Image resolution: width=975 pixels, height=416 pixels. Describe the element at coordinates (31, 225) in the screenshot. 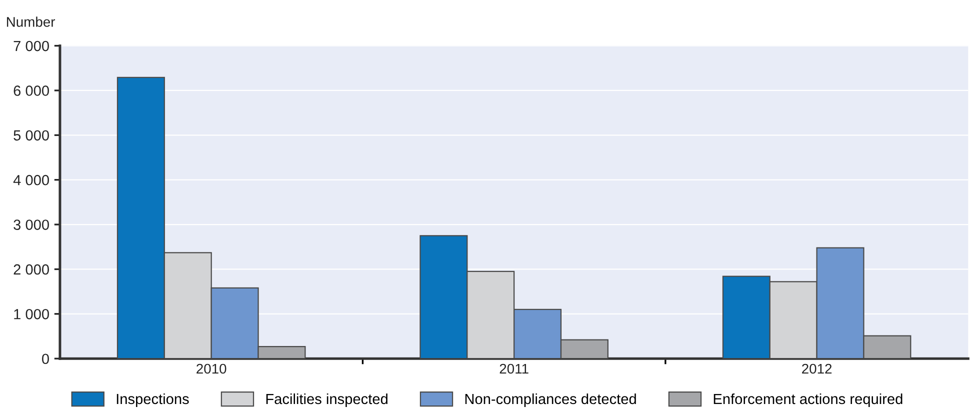

I see `y-tick-label: 3 000` at that location.